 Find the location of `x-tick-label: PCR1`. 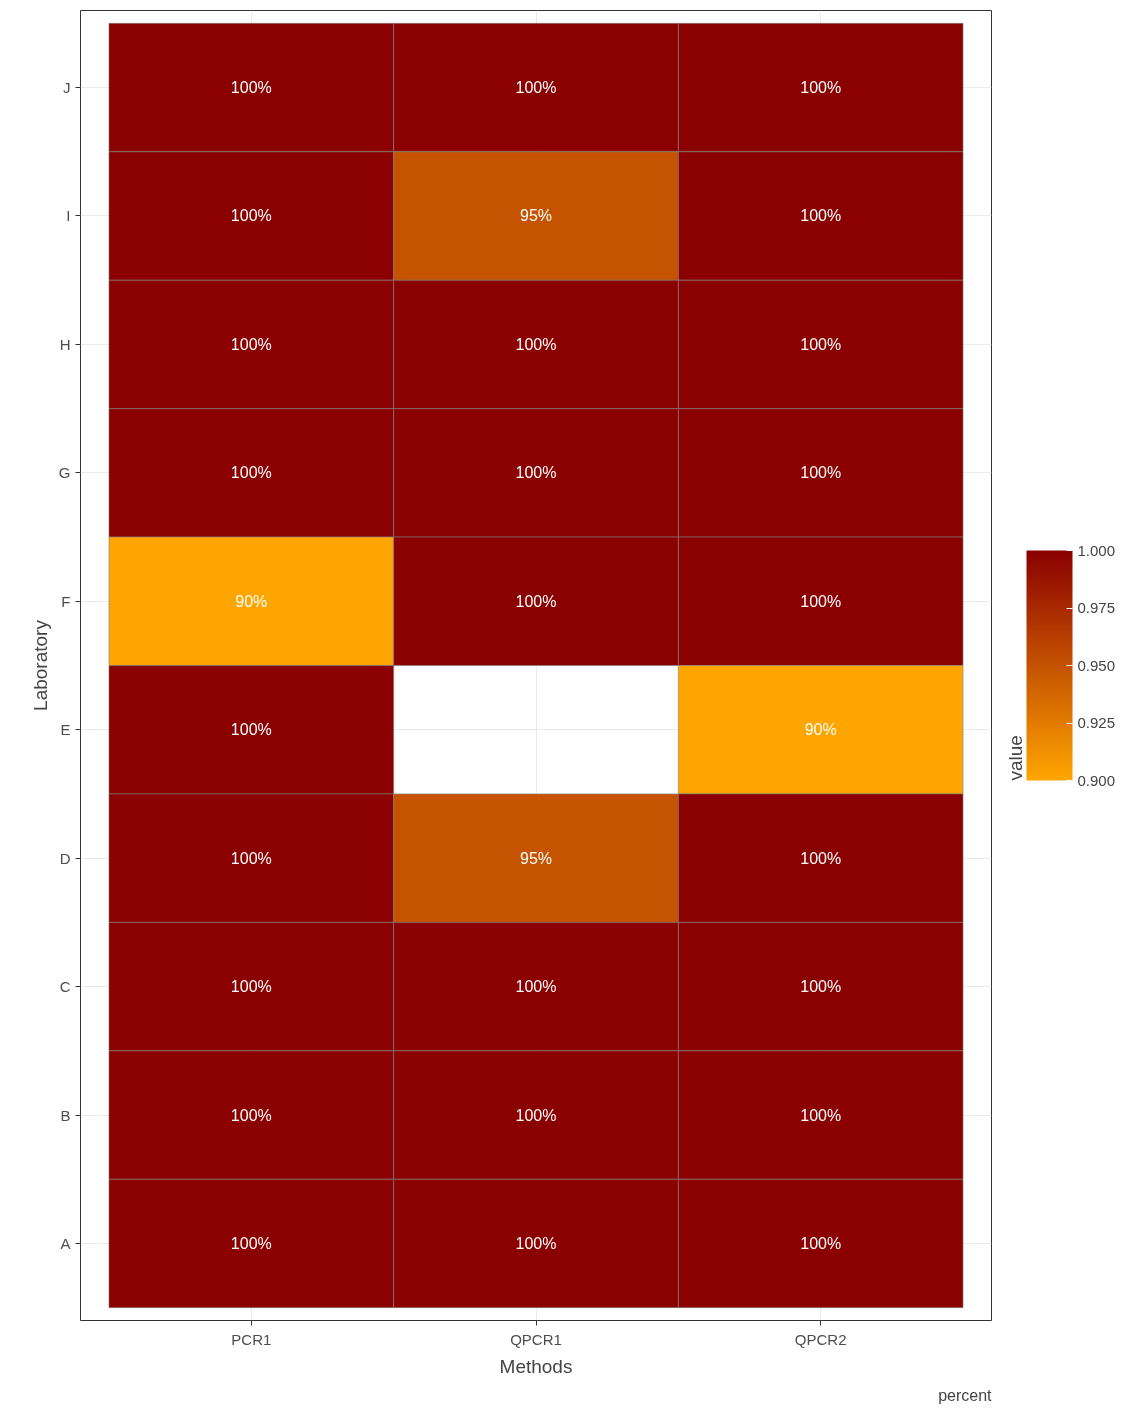

x-tick-label: PCR1 is located at coordinates (251, 1339).